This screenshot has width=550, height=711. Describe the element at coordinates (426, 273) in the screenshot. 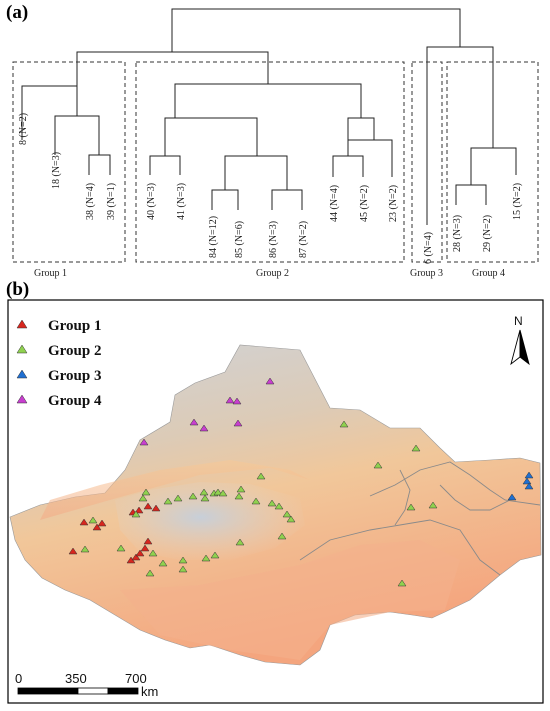

I see `group-label-3: Group 3` at that location.